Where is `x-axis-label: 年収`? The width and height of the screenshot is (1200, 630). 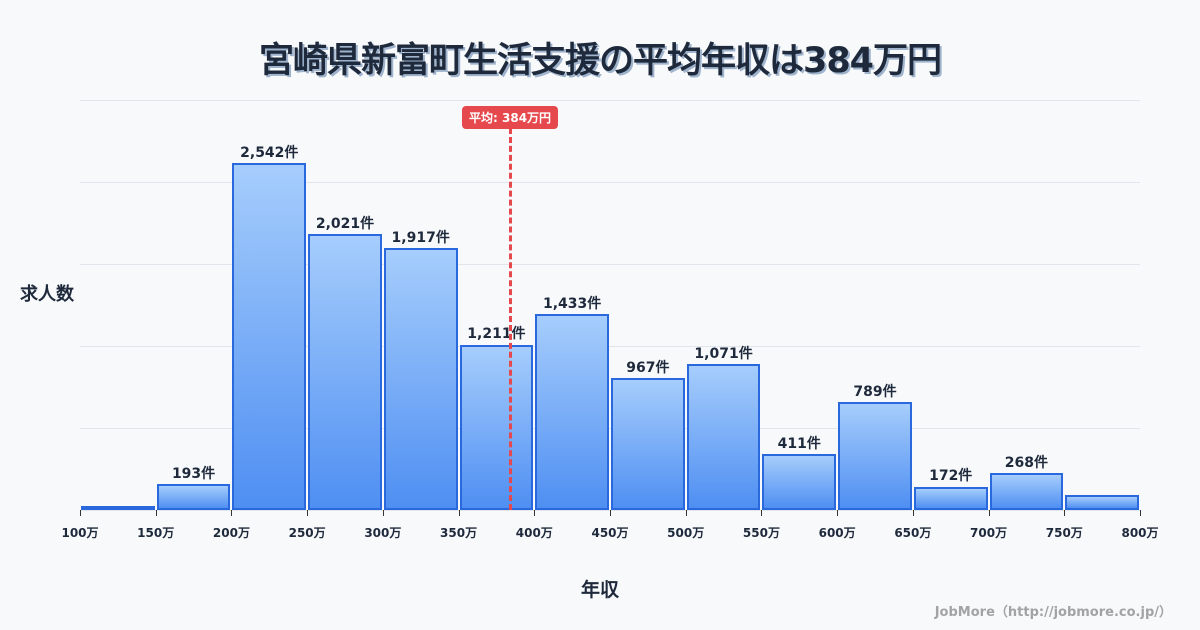
x-axis-label: 年収 is located at coordinates (599, 590).